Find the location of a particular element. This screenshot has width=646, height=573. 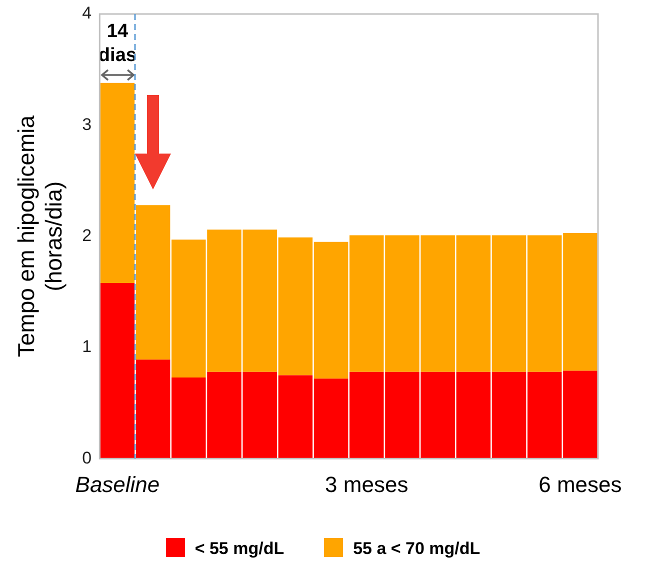

x-tick-label: 6 meses is located at coordinates (580, 484).